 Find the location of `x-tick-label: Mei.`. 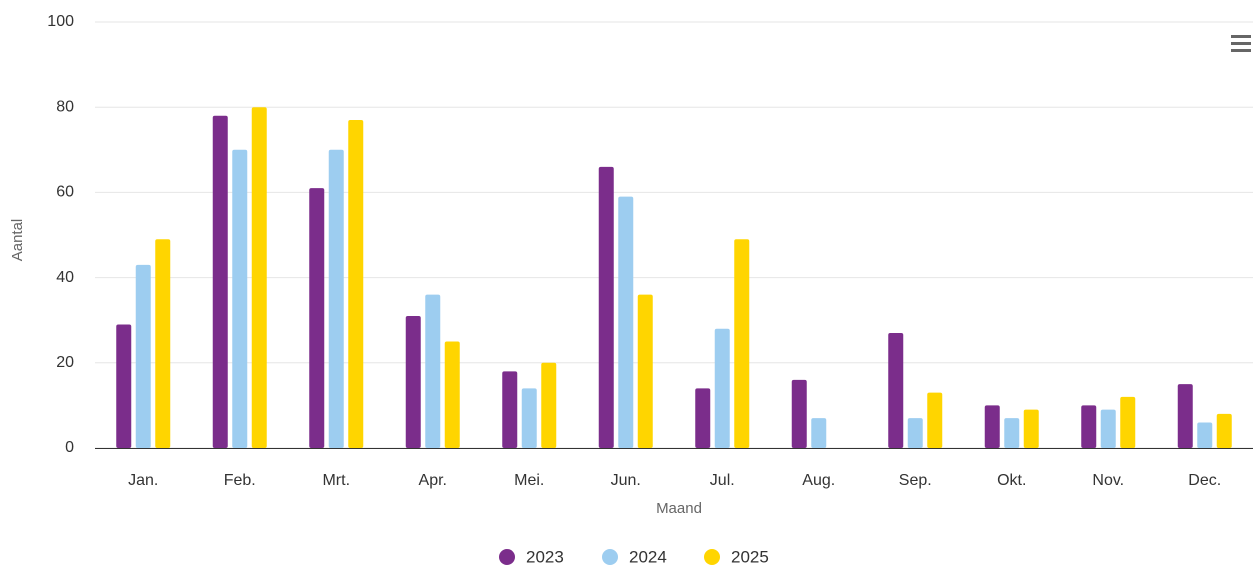

x-tick-label: Mei. is located at coordinates (529, 480).